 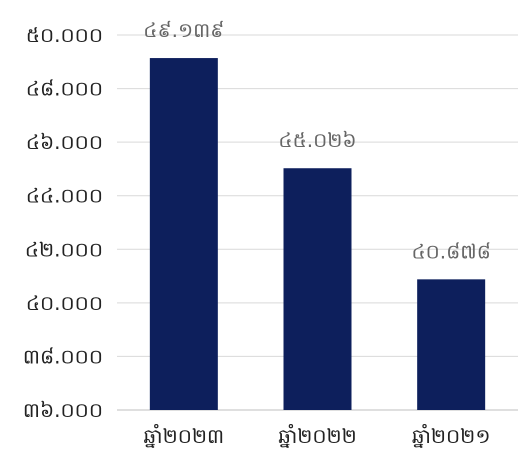 What do you see at coordinates (183, 30) in the screenshot?
I see `bar-data-label: ៤៩.១៣៩` at bounding box center [183, 30].